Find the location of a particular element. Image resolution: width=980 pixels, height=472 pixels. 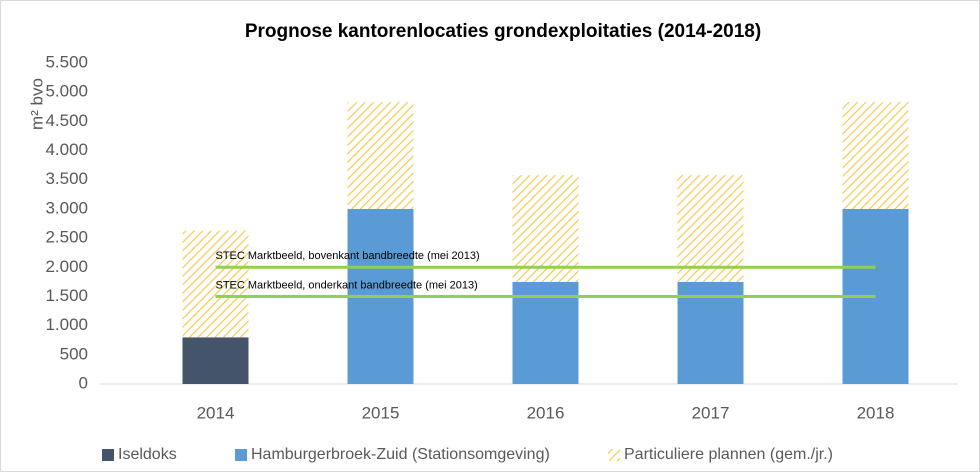

y-tick-label: 500 is located at coordinates (74, 353).